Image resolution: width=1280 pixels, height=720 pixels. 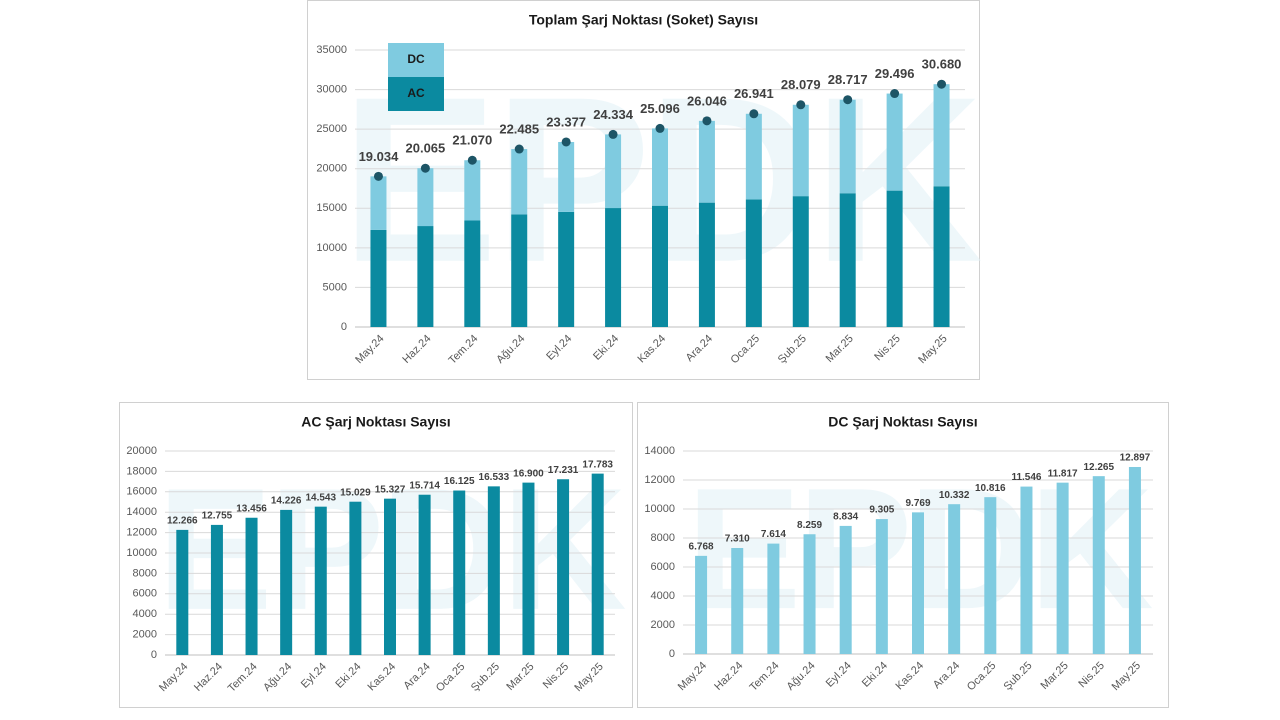 I want to click on y-tick-label: 25000, so click(x=331, y=129).